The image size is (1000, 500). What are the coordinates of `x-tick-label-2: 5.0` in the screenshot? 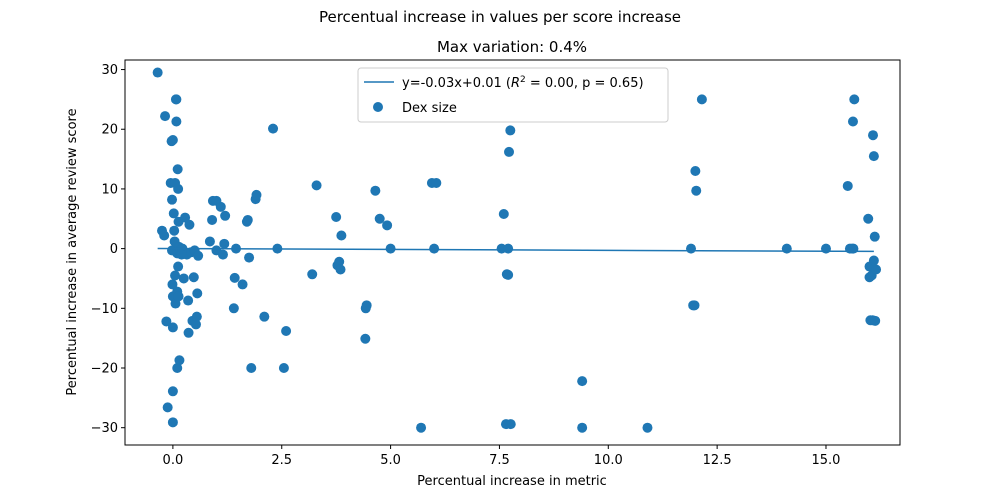 It's located at (390, 460).